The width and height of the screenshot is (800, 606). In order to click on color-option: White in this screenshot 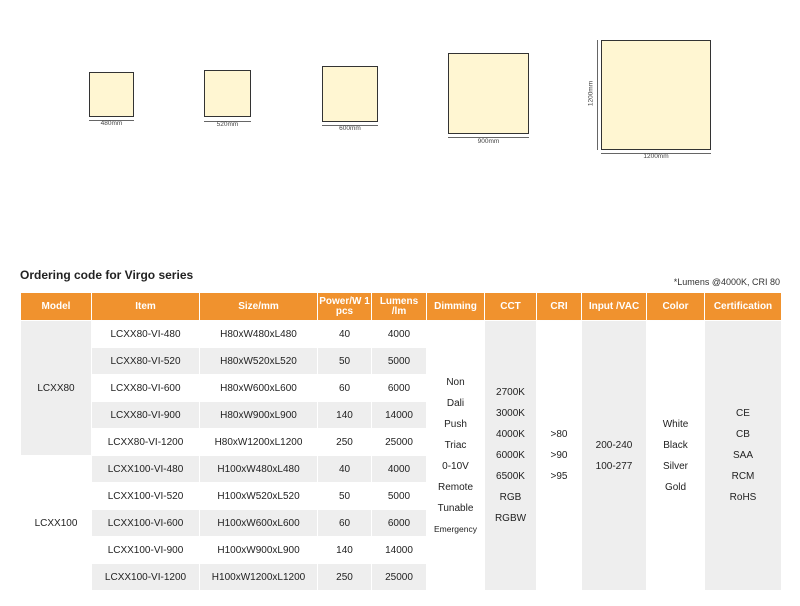, I will do `click(675, 424)`.